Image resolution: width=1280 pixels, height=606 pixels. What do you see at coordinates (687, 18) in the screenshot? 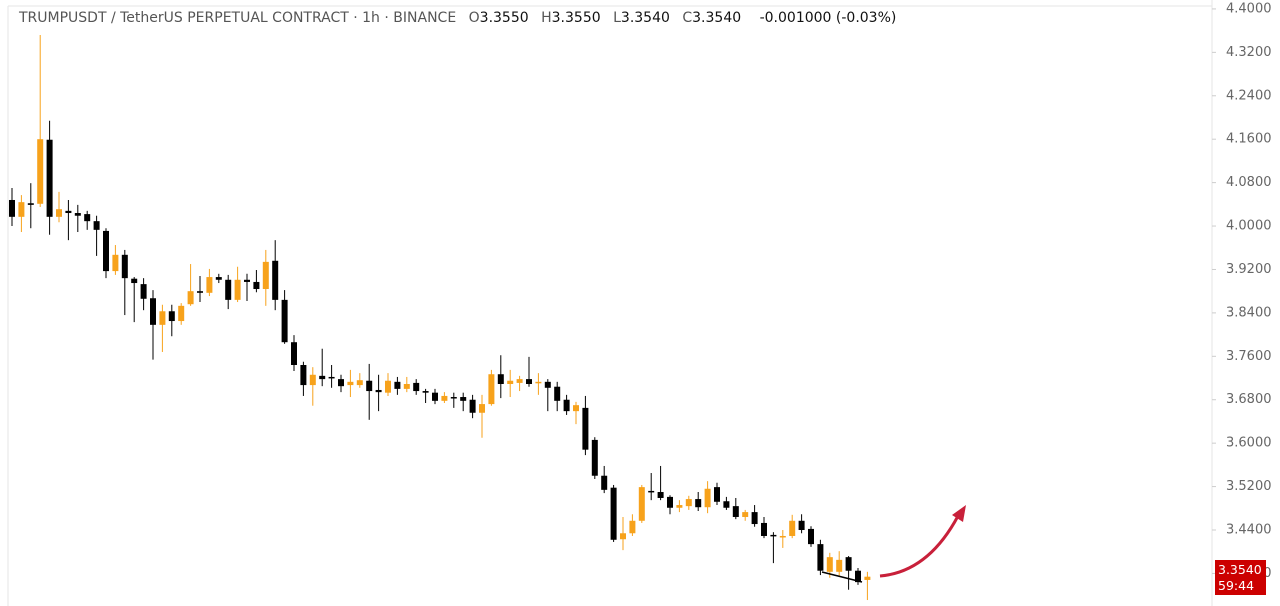
I see `ohlc-label: C` at bounding box center [687, 18].